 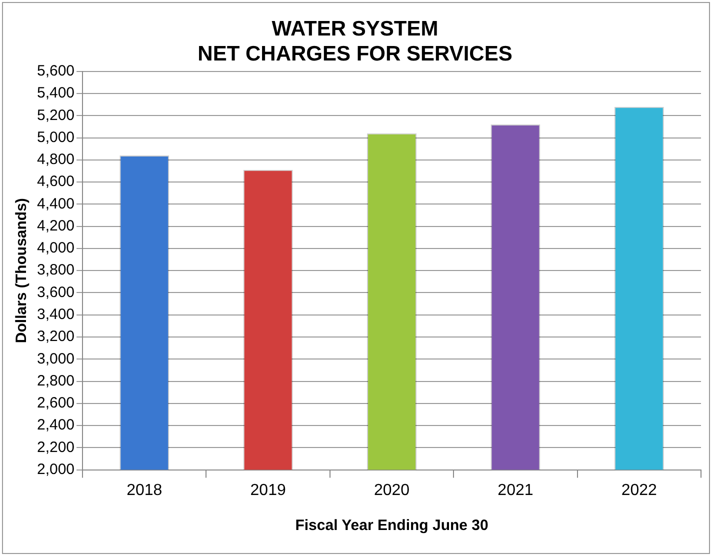 I want to click on text: WATER SYSTEM, so click(x=355, y=28).